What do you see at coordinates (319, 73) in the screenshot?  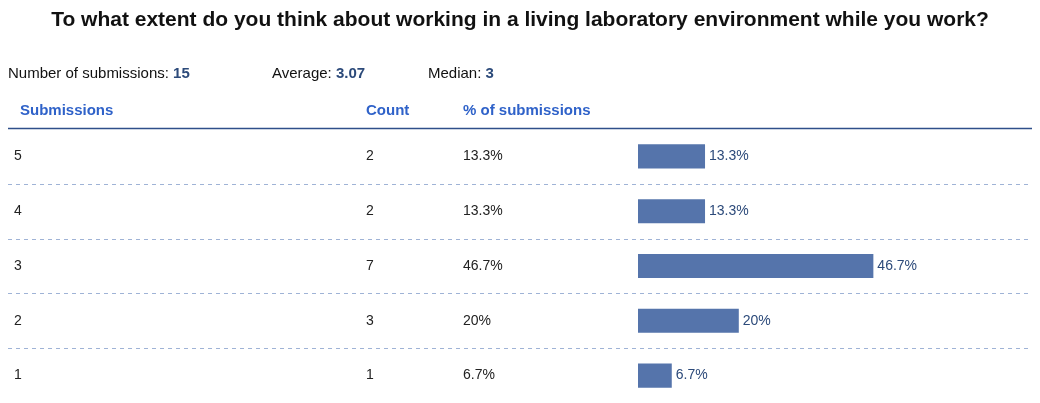 I see `text: Average: 3.07` at bounding box center [319, 73].